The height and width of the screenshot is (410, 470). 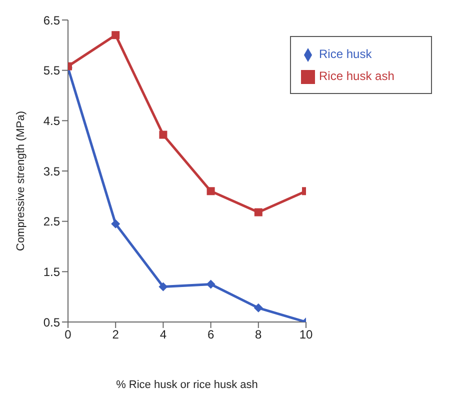 I want to click on legend-label: Rice husk, so click(x=345, y=54).